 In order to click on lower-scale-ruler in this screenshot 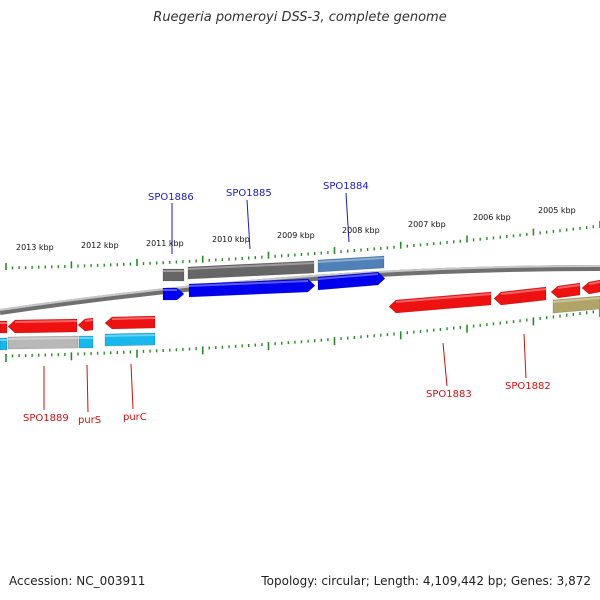, I will do `click(302, 335)`.